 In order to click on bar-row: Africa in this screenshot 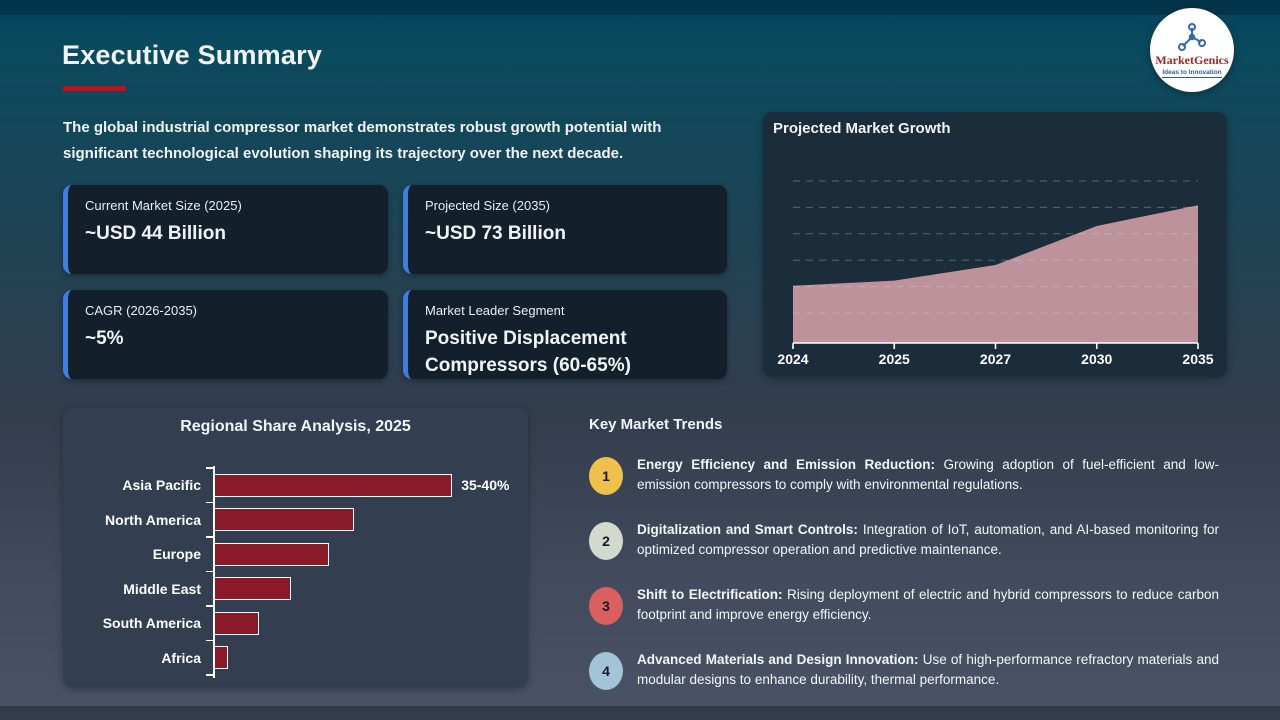, I will do `click(295, 658)`.